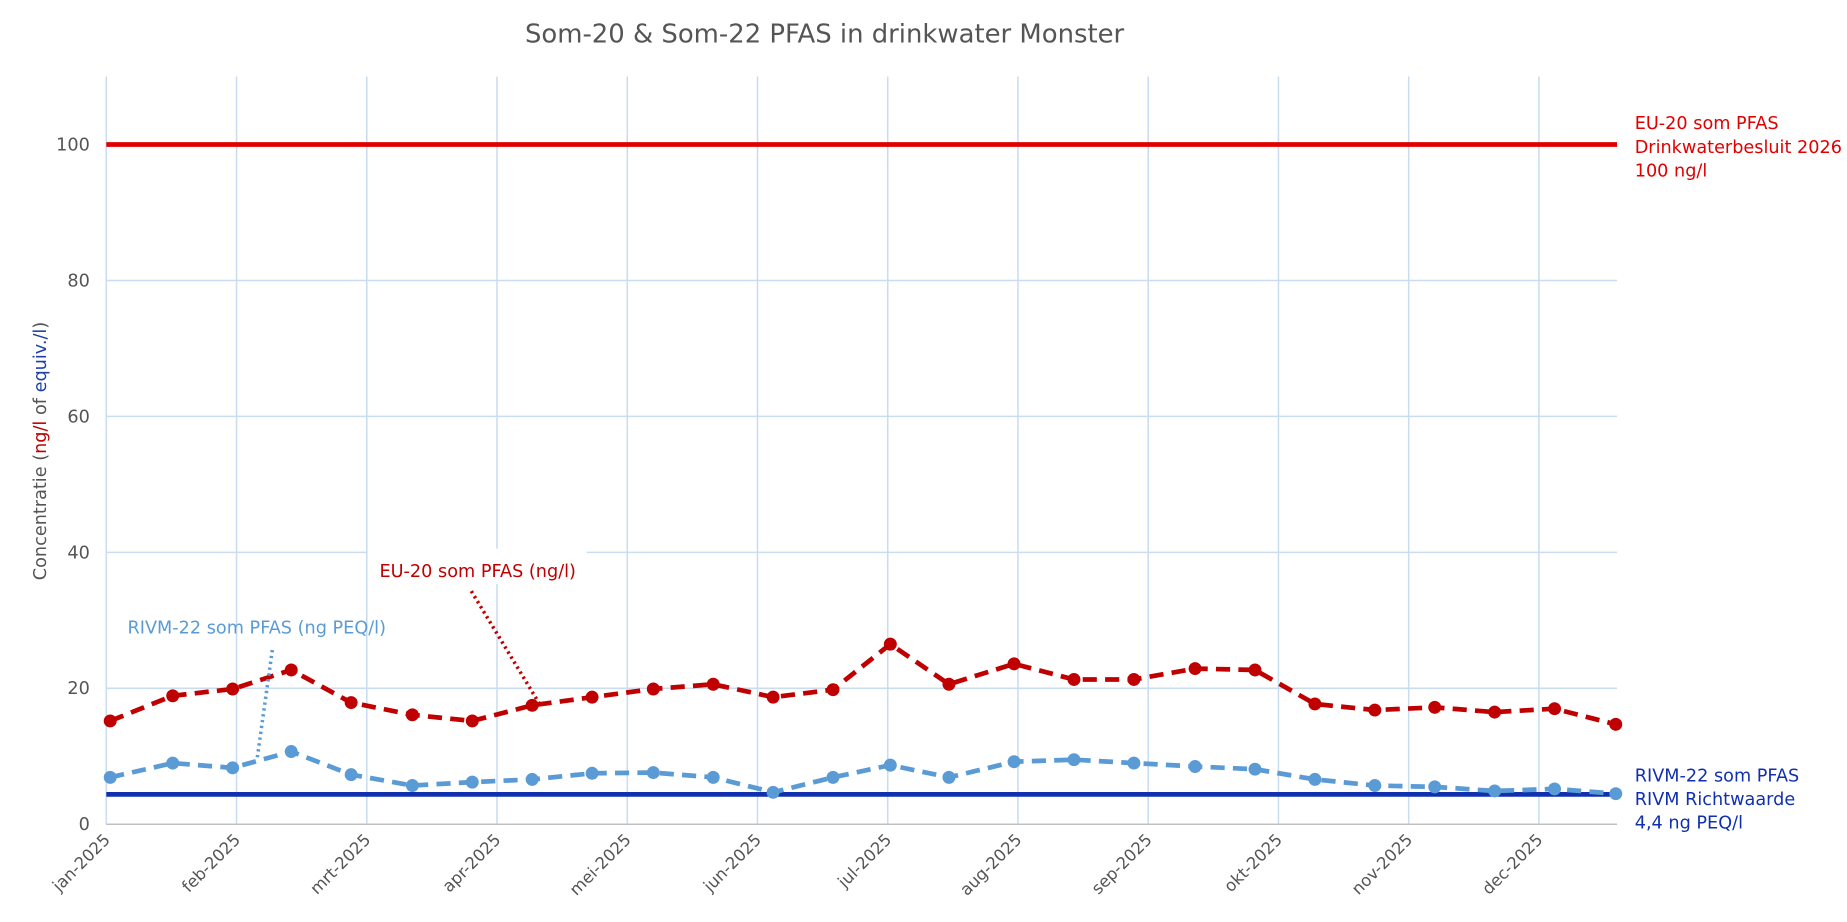 The height and width of the screenshot is (922, 1847). Describe the element at coordinates (78, 281) in the screenshot. I see `y-tick-label: 80` at that location.